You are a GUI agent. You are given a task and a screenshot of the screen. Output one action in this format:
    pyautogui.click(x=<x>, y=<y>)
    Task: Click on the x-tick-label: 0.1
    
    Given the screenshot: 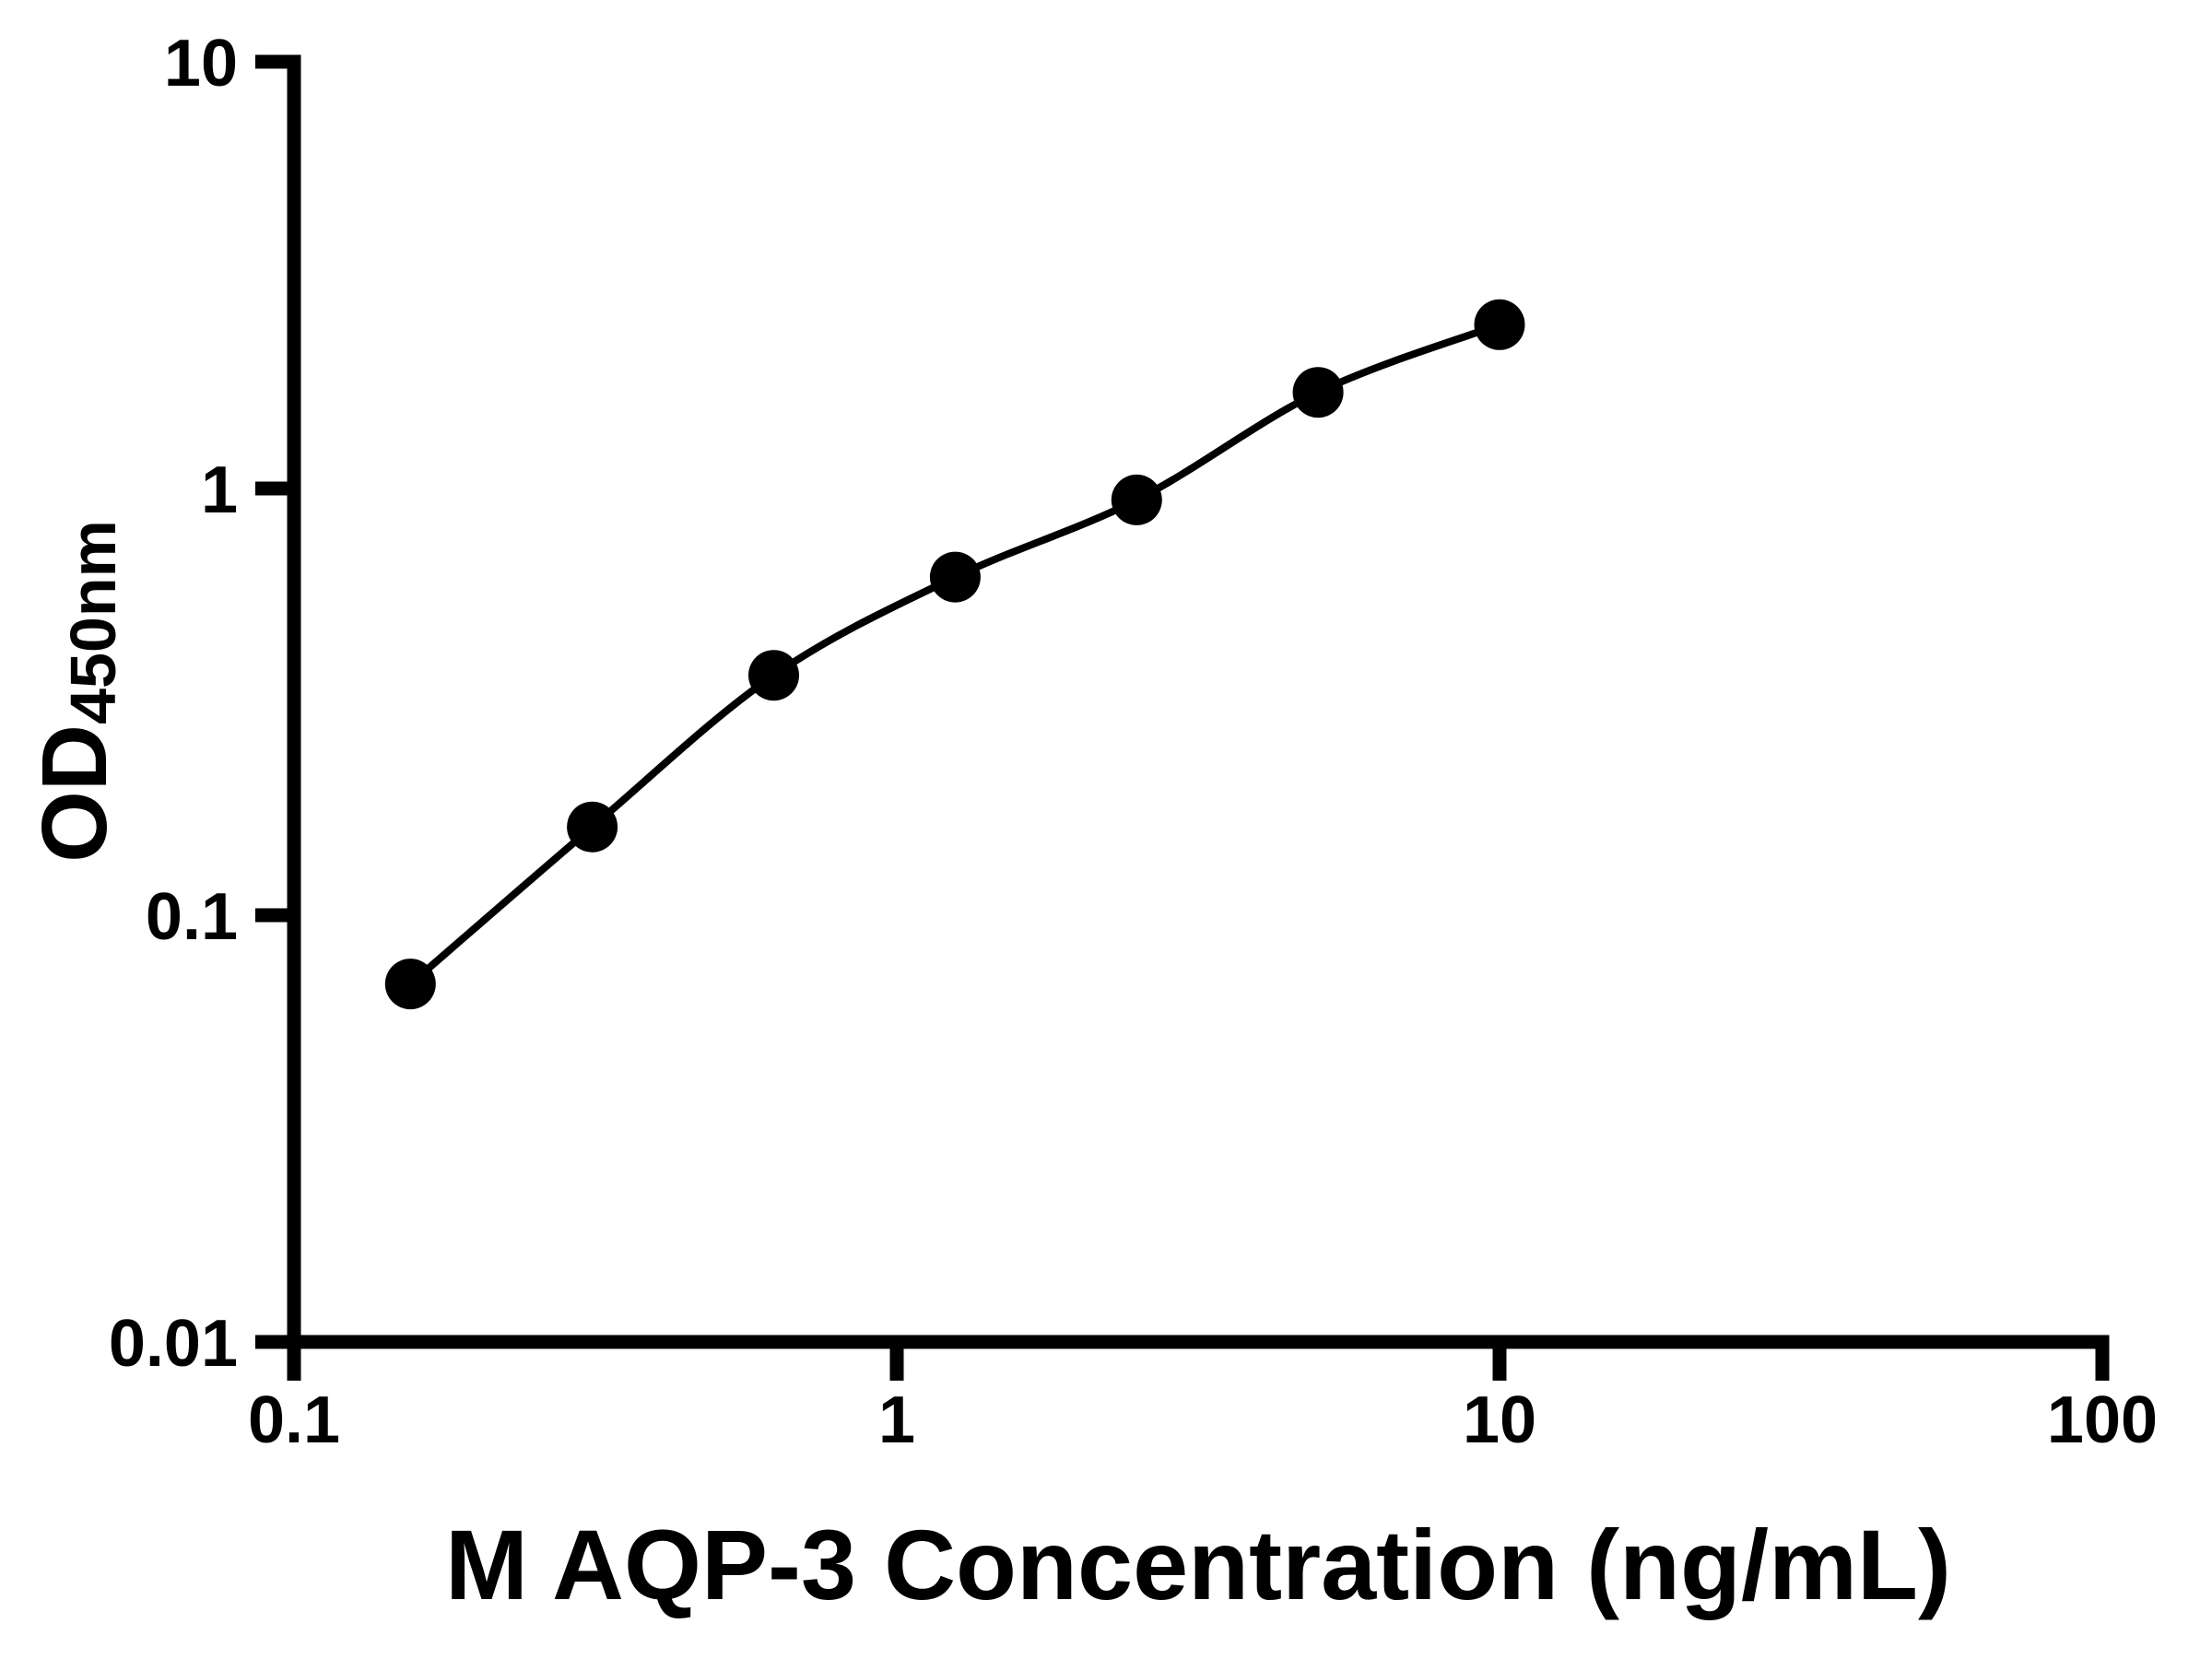 What is the action you would take?
    pyautogui.click(x=294, y=1420)
    